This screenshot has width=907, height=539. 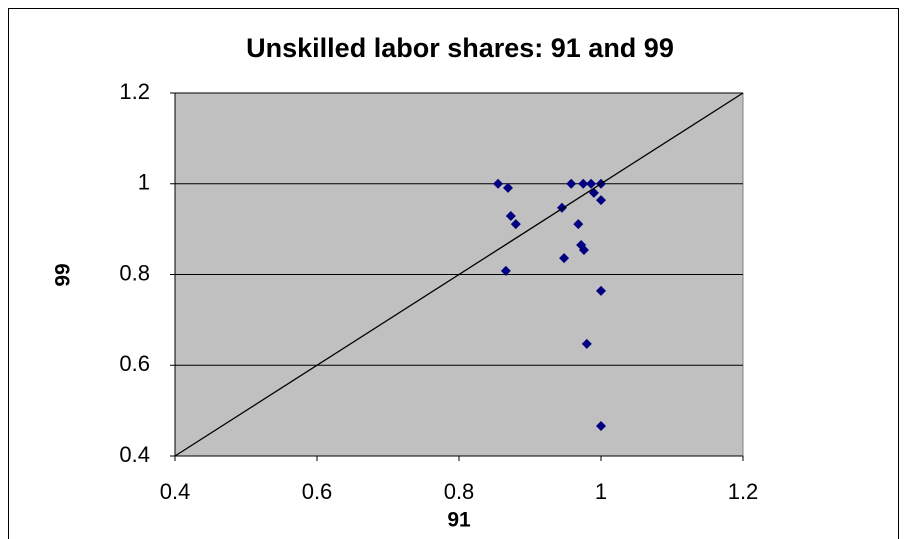 I want to click on y-tick-label: 0.8, so click(x=134, y=272).